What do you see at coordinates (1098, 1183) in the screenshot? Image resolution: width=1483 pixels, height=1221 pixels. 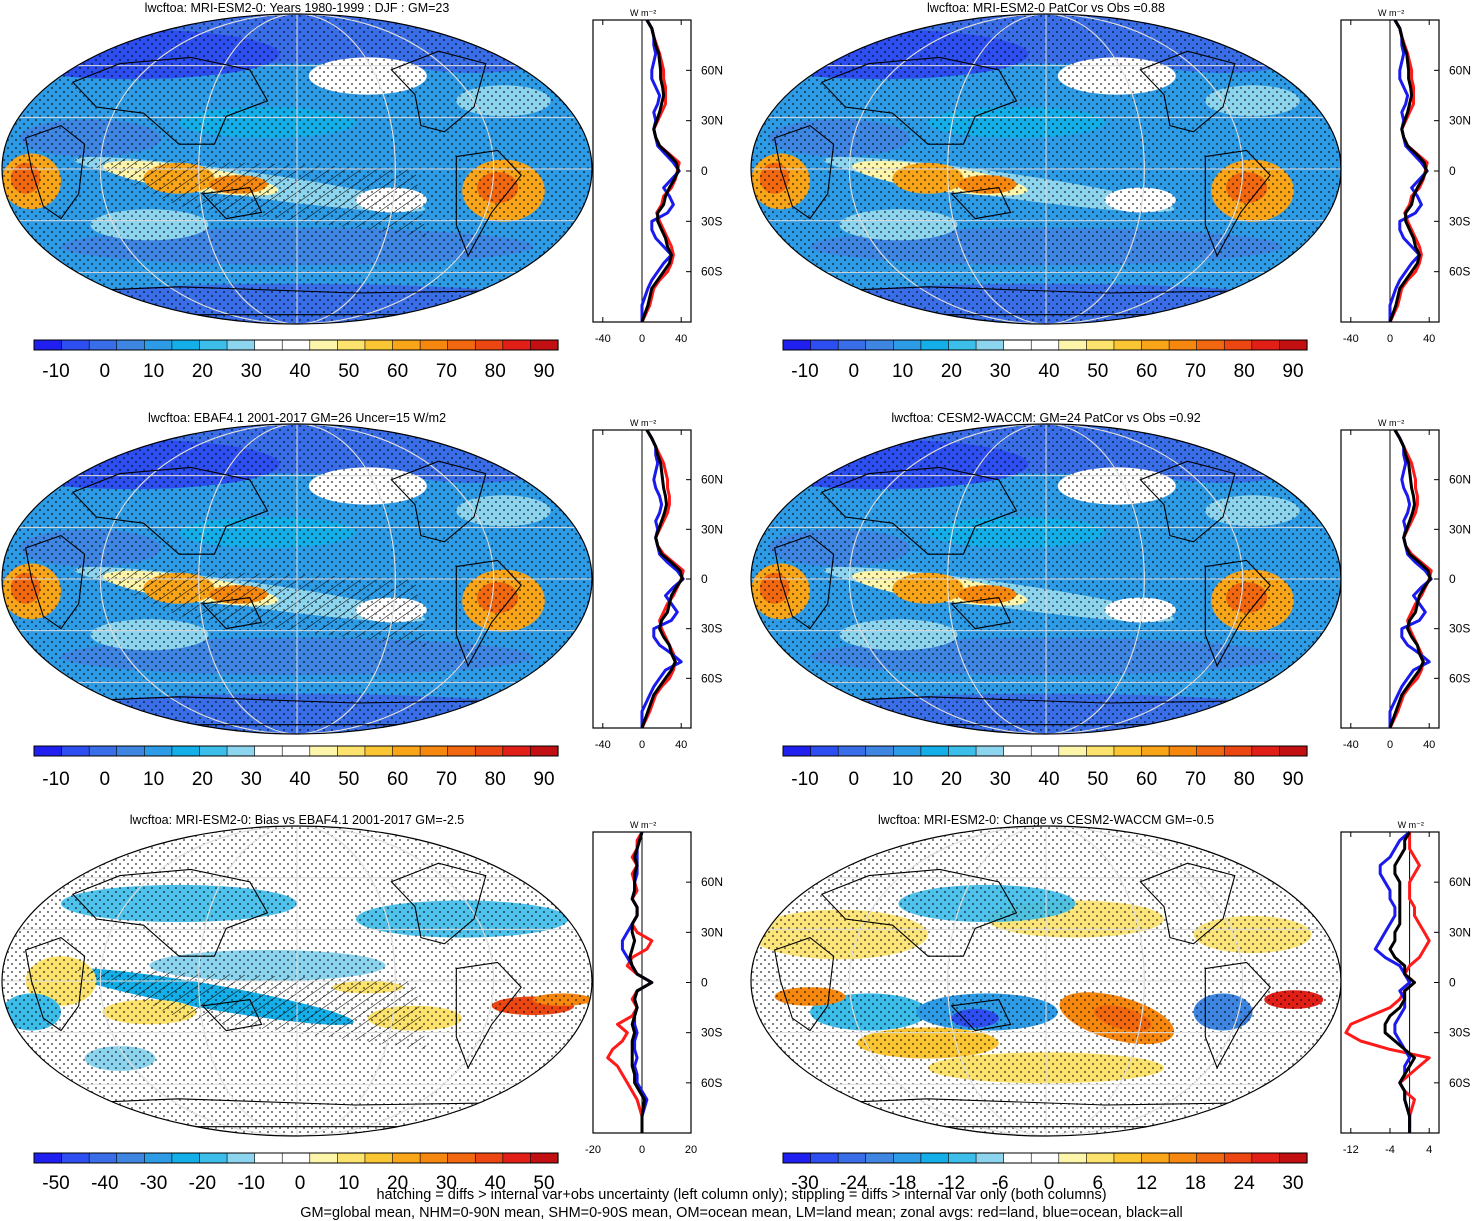 I see `colorbar-tick-label: 6` at bounding box center [1098, 1183].